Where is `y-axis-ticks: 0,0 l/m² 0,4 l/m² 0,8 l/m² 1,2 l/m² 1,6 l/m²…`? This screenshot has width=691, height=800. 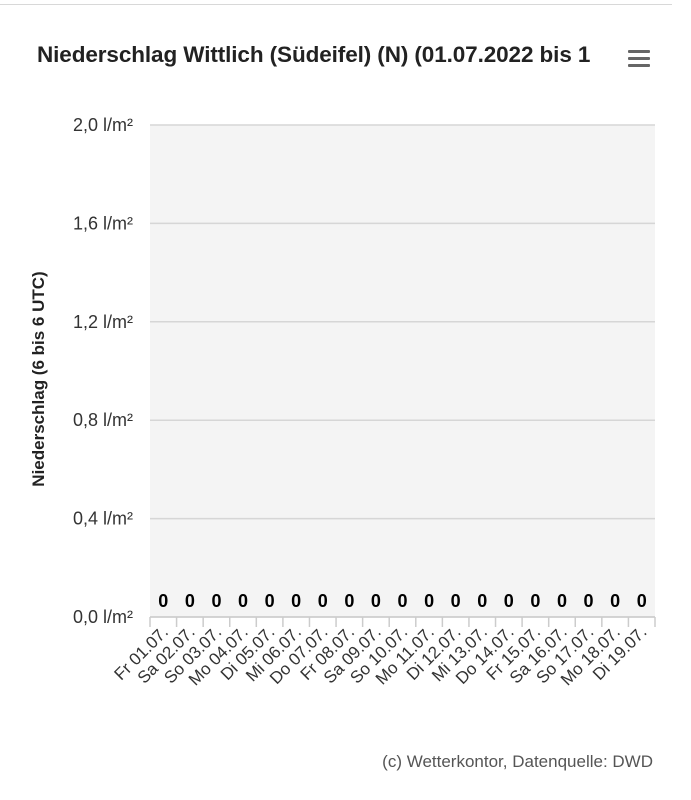
y-axis-ticks: 0,0 l/m² 0,4 l/m² 0,8 l/m² 1,2 l/m² 1,6 l/m²… is located at coordinates (103, 371).